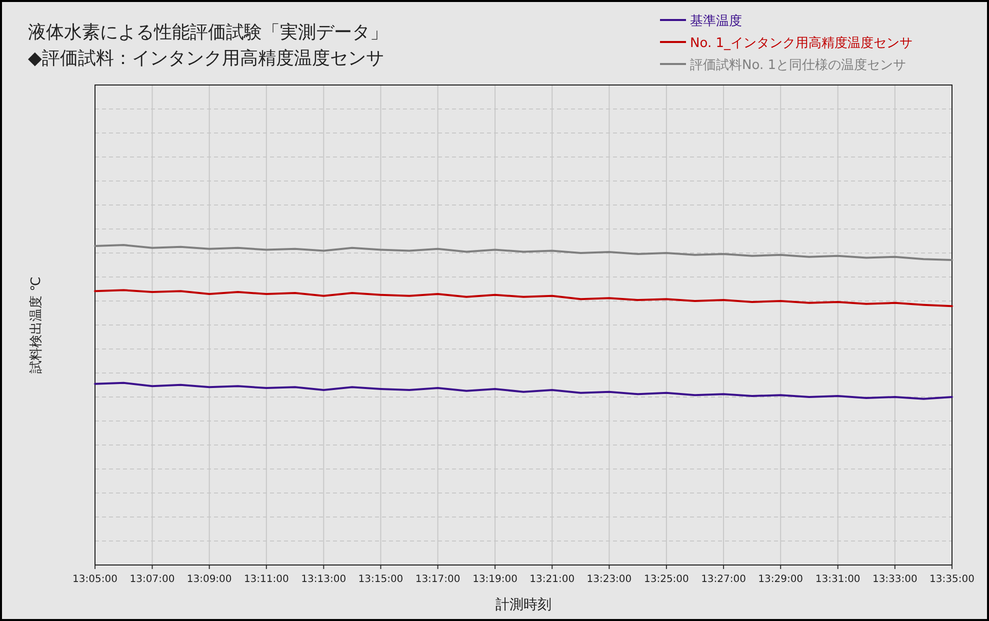 This screenshot has width=989, height=621. Describe the element at coordinates (208, 32) in the screenshot. I see `chart-title: 液体水素による性能評価試験「実測データ」` at that location.